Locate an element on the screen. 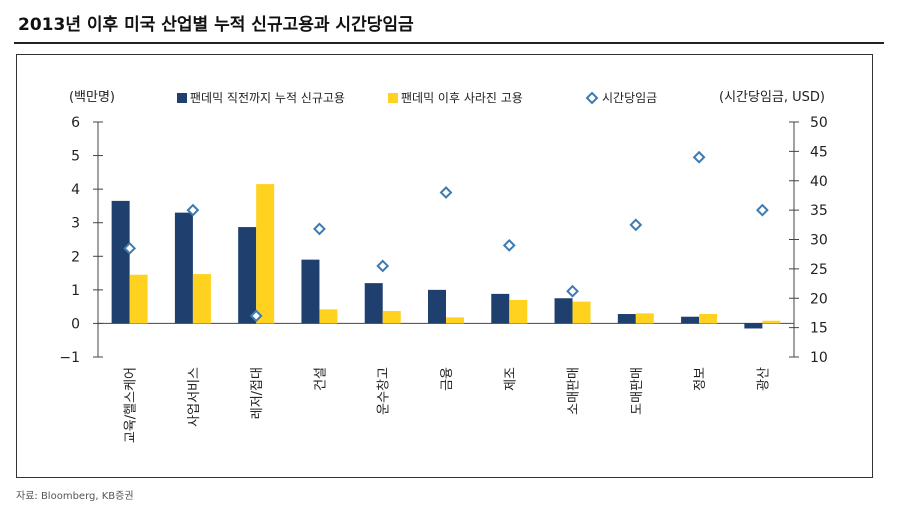  right-tick-label: 15 is located at coordinates (819, 329).